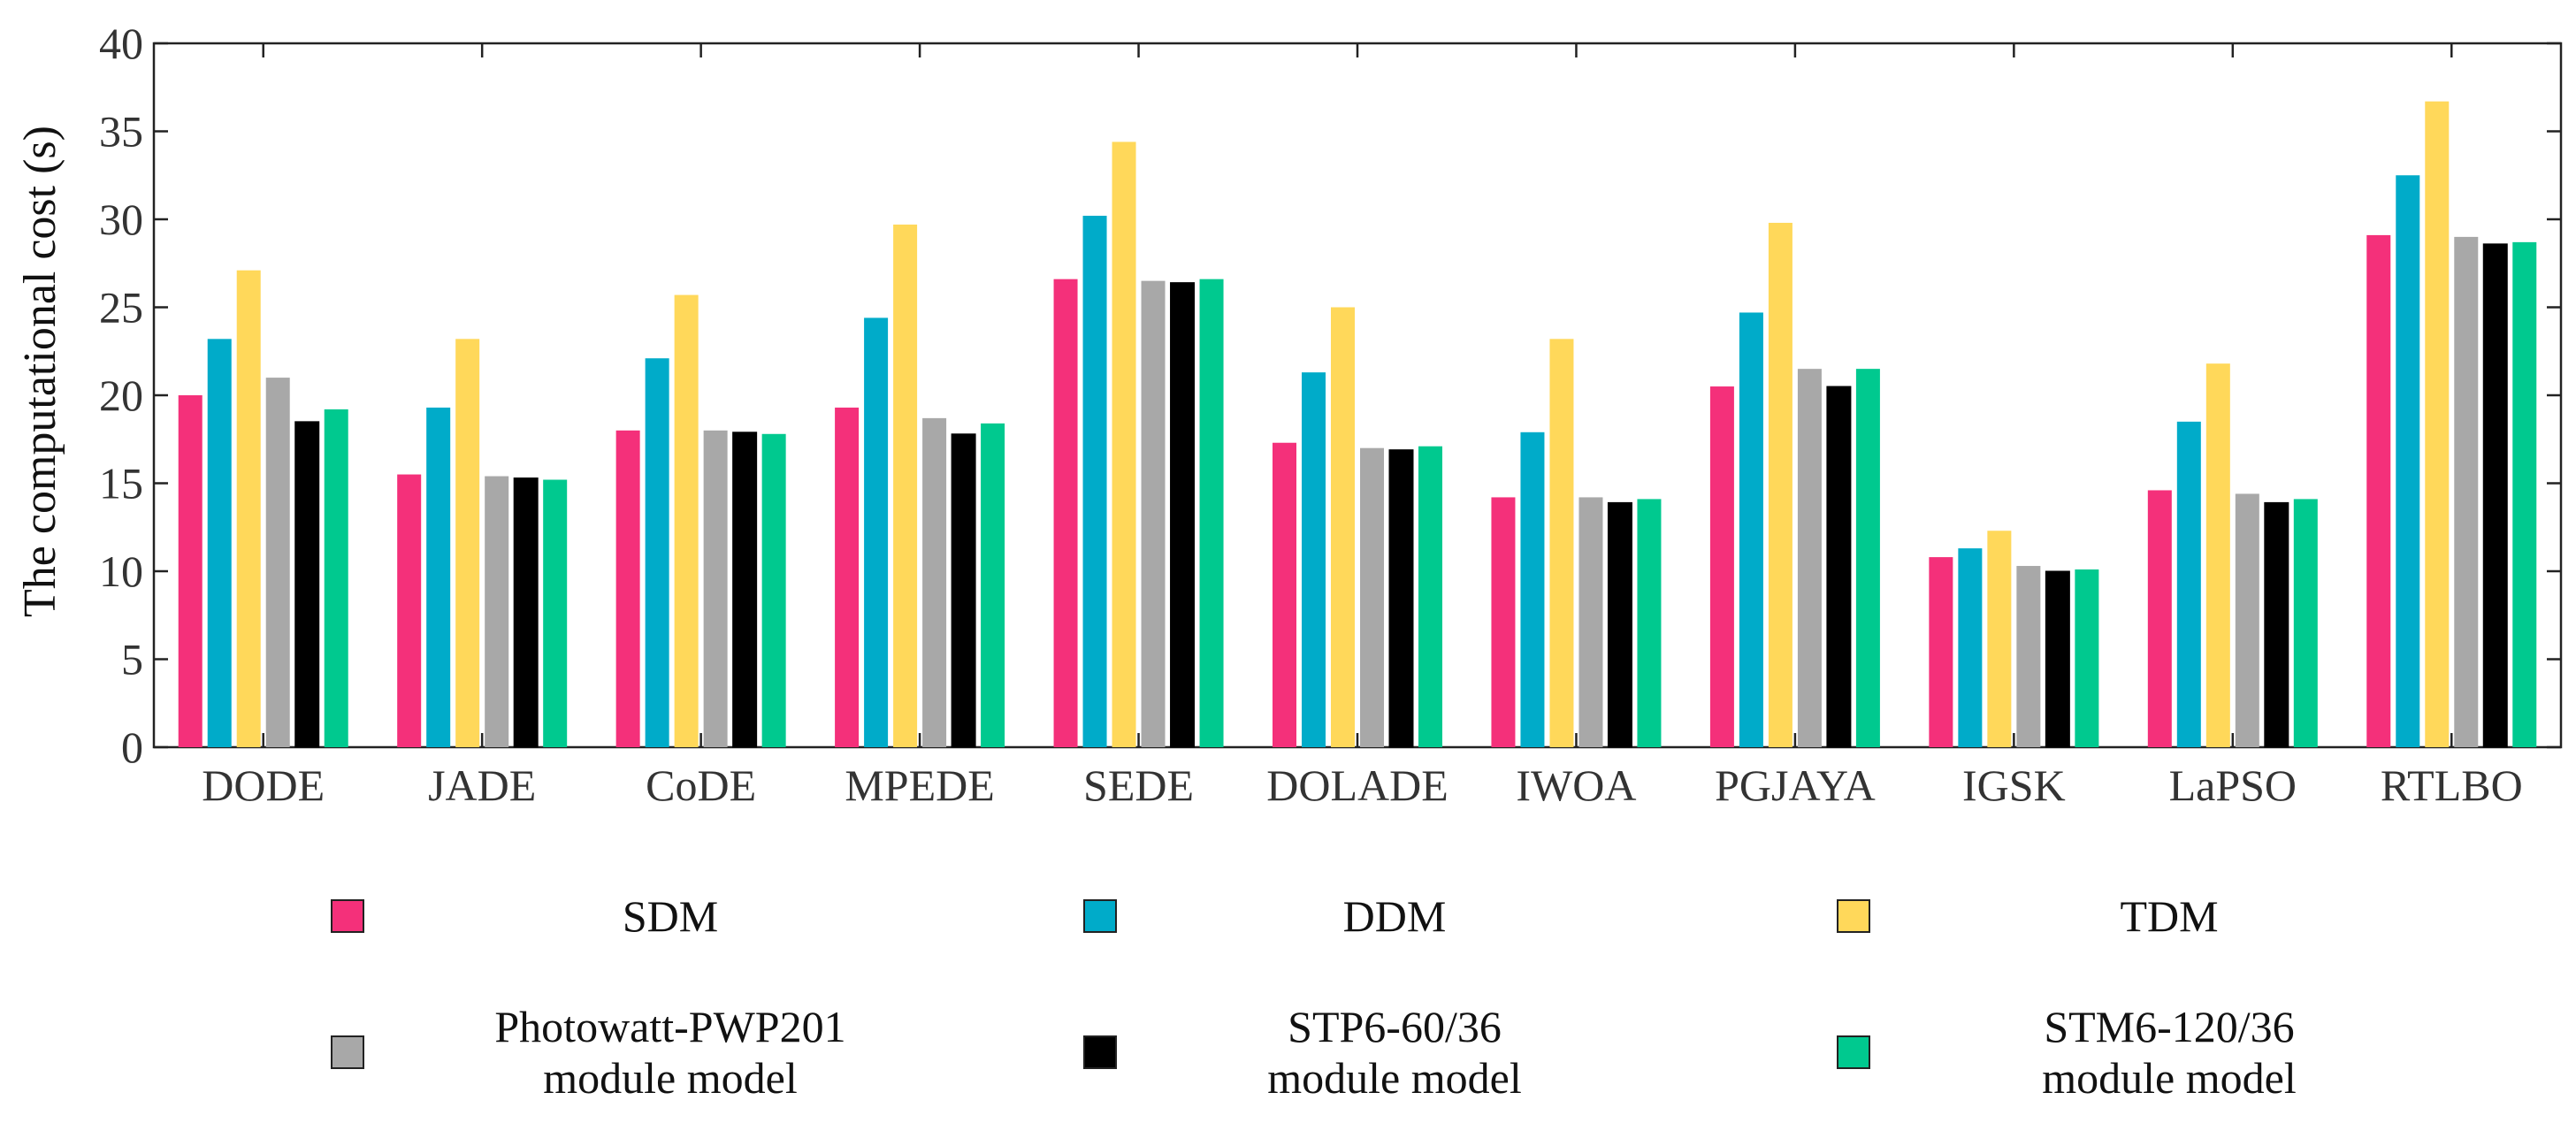  What do you see at coordinates (670, 916) in the screenshot?
I see `legend-label: SDM` at bounding box center [670, 916].